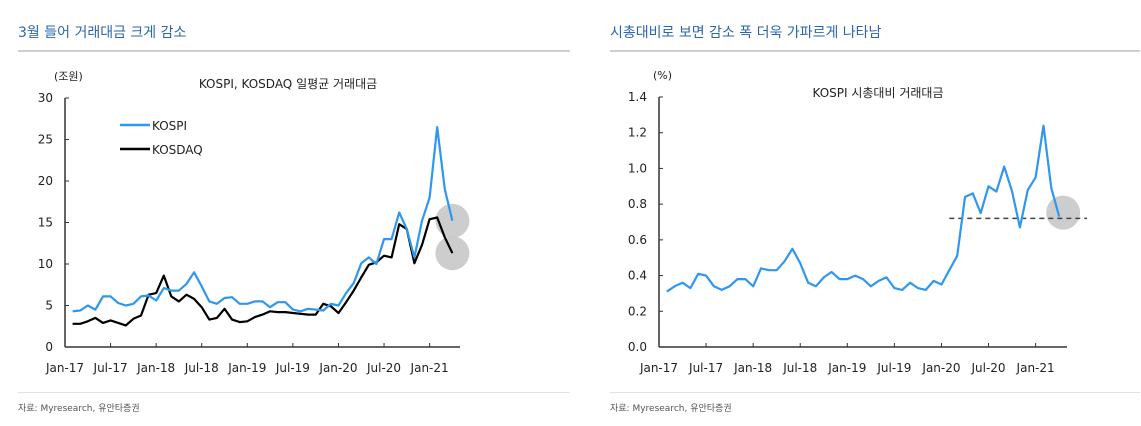 This screenshot has width=1141, height=426. Describe the element at coordinates (637, 204) in the screenshot. I see `y-tick-label: 0.8` at that location.